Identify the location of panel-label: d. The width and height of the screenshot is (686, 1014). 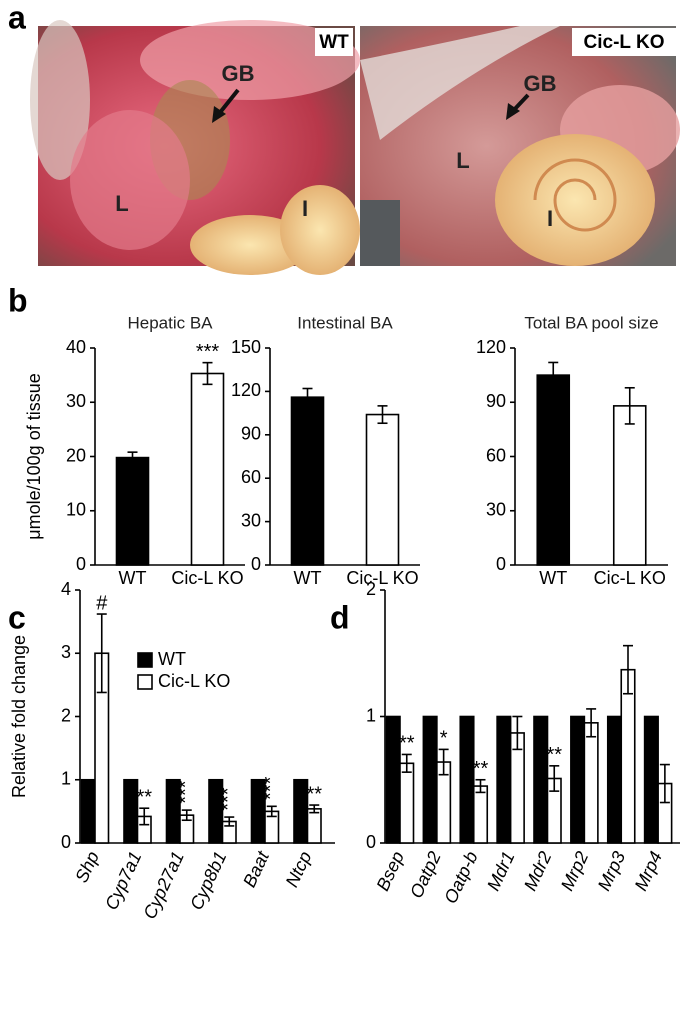
(340, 617).